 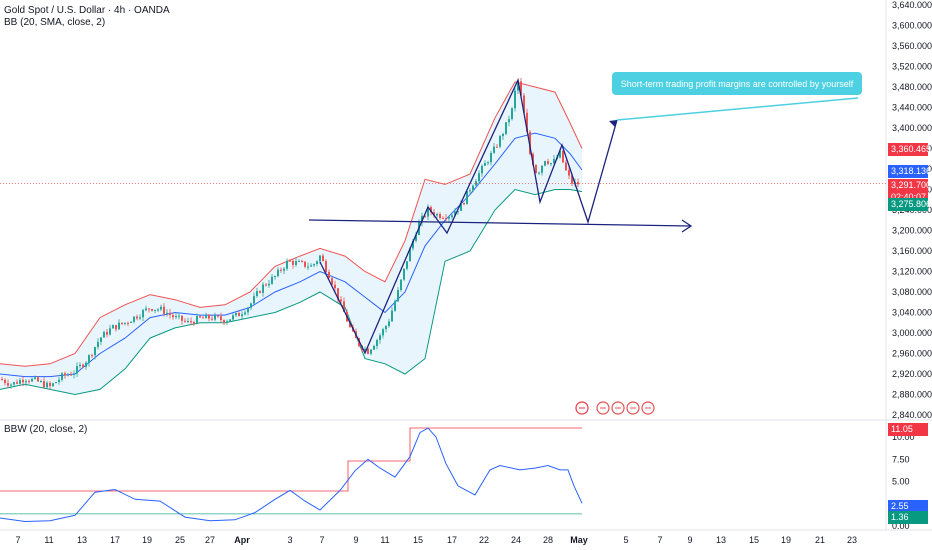 What do you see at coordinates (912, 5) in the screenshot?
I see `price-tick-label: 3,640.000` at bounding box center [912, 5].